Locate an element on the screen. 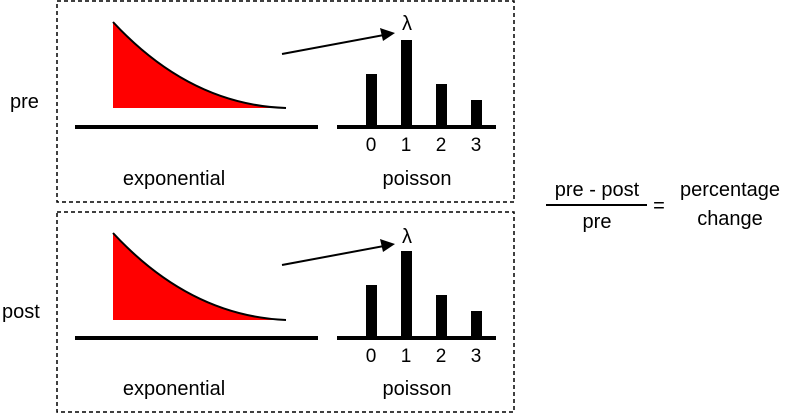 The height and width of the screenshot is (414, 788). poisson-bar-0-post is located at coordinates (371, 310).